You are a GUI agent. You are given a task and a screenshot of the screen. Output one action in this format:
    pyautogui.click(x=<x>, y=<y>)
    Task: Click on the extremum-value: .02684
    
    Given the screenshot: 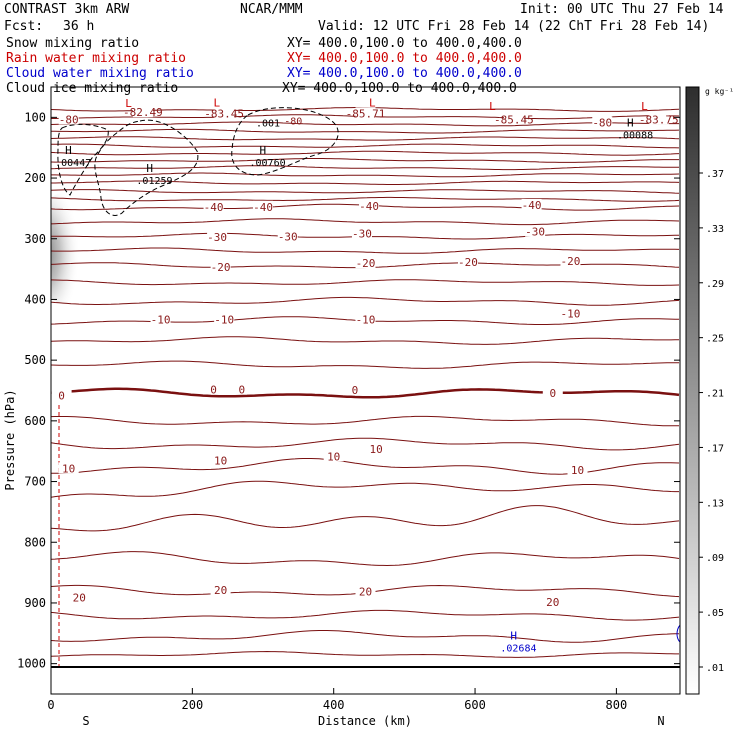 What is the action you would take?
    pyautogui.click(x=518, y=648)
    